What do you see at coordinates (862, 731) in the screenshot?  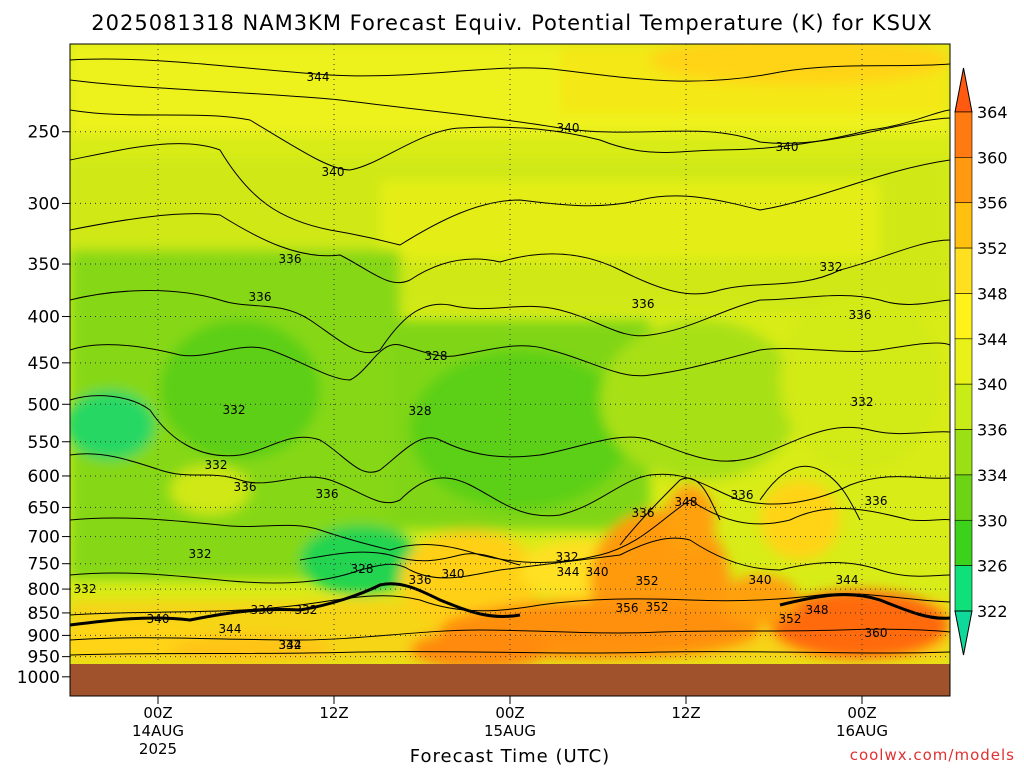 I see `x-tick-label: 16AUG` at bounding box center [862, 731].